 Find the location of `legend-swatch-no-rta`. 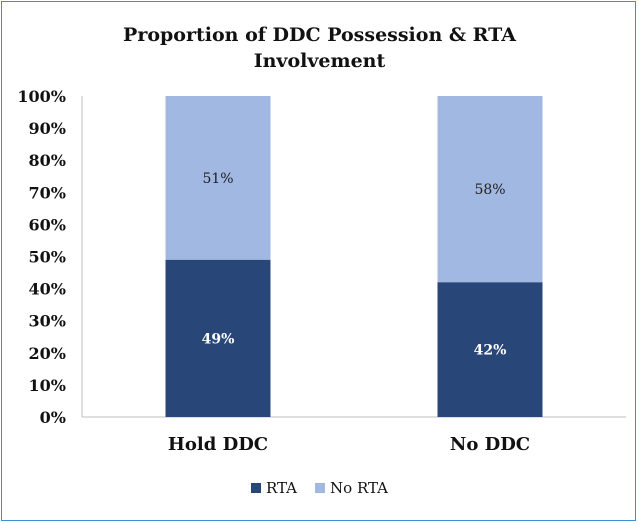

legend-swatch-no-rta is located at coordinates (320, 488).